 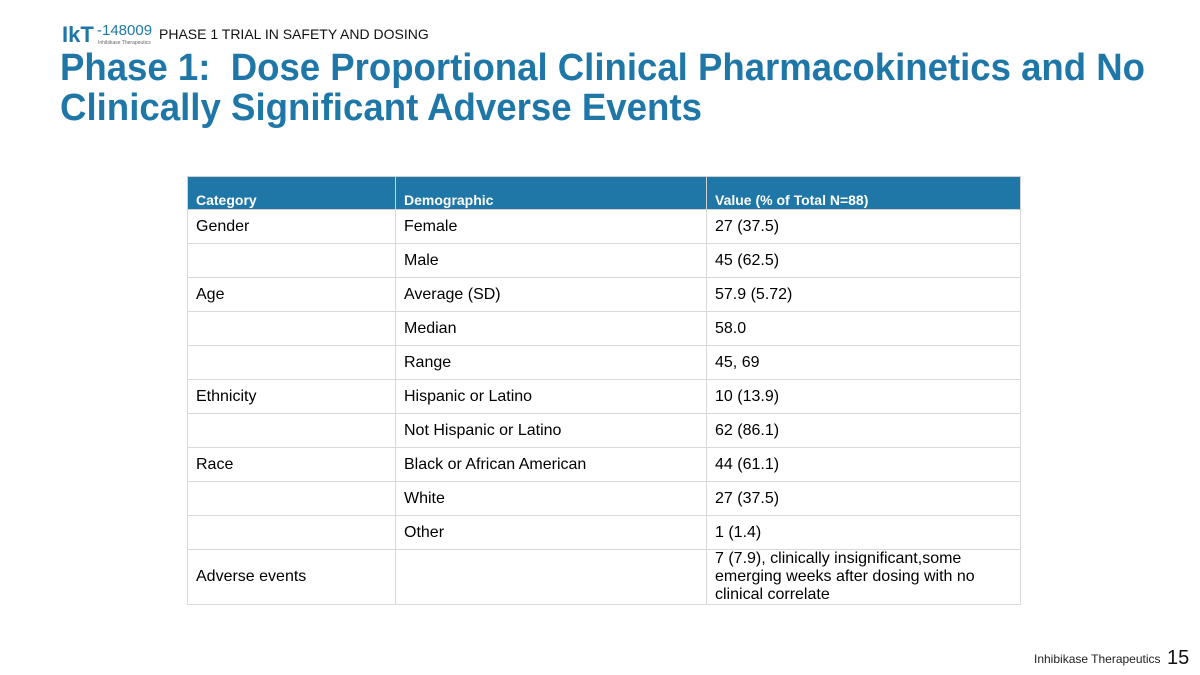 What do you see at coordinates (551, 328) in the screenshot?
I see `table-cell: Median` at bounding box center [551, 328].